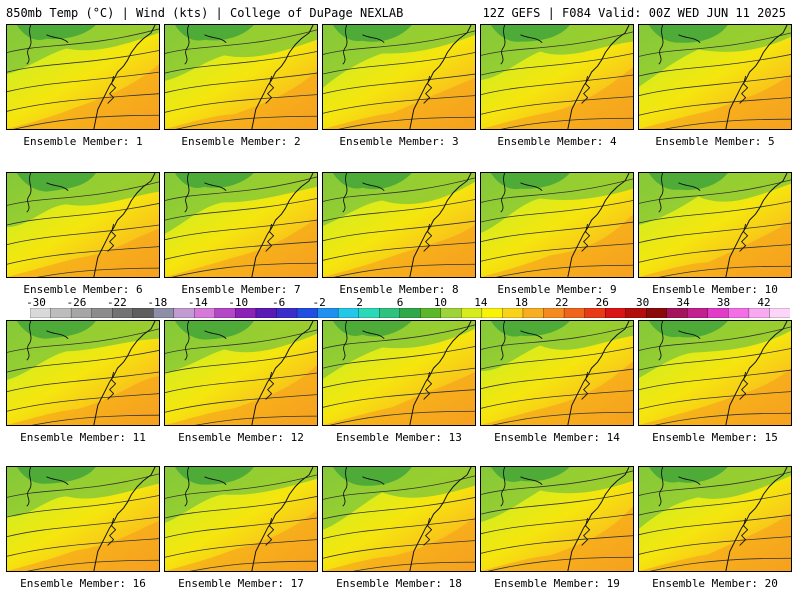 This screenshot has height=600, width=800. Describe the element at coordinates (481, 302) in the screenshot. I see `colorbar-tick-label: 14` at that location.